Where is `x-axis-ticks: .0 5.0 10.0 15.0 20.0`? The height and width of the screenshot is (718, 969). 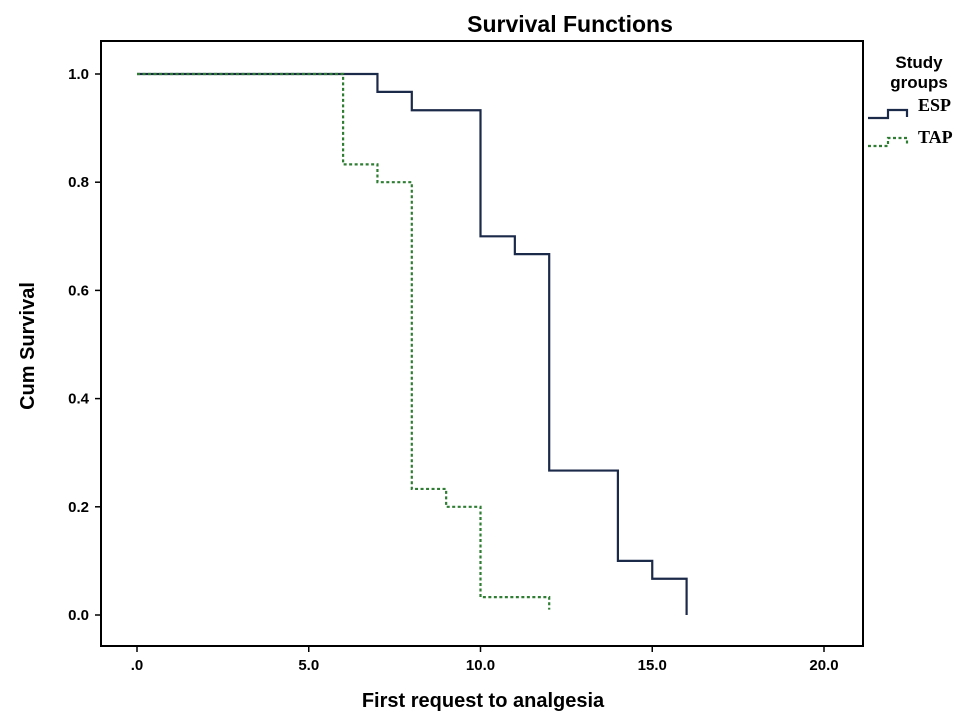
x-axis-ticks: .0 5.0 10.0 15.0 20.0 is located at coordinates (485, 660).